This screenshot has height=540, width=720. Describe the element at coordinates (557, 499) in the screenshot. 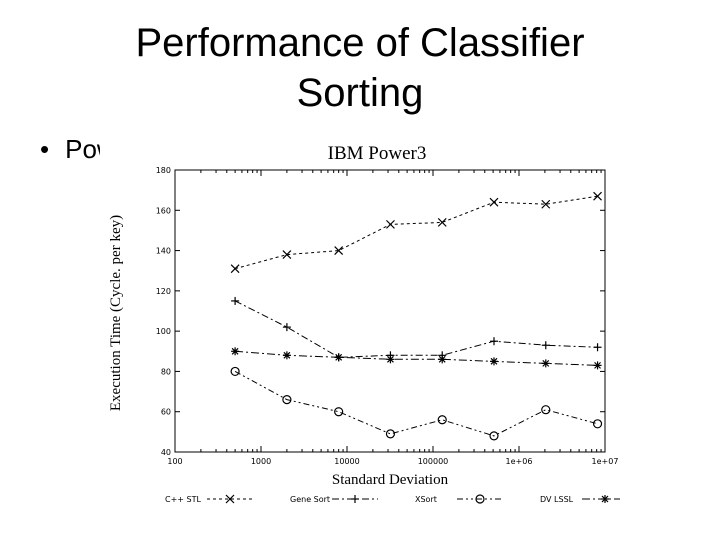

I see `legend-label: DV LSSL` at that location.